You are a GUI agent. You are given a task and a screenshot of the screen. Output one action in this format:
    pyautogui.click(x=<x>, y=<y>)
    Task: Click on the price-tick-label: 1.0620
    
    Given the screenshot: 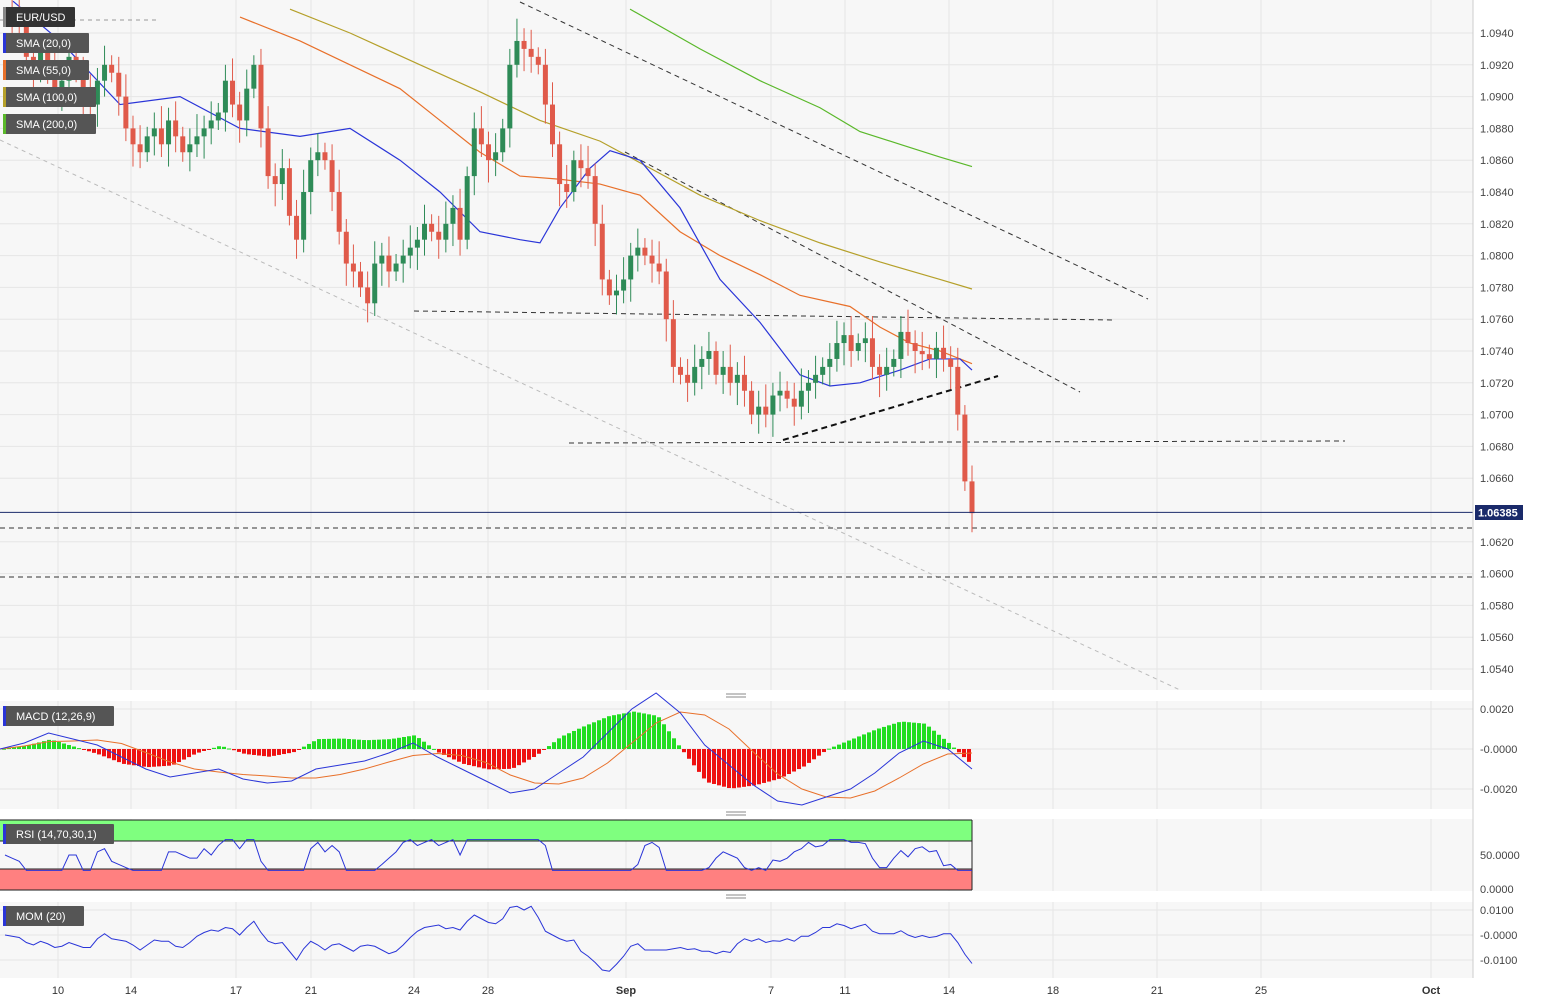 What is the action you would take?
    pyautogui.click(x=1497, y=543)
    